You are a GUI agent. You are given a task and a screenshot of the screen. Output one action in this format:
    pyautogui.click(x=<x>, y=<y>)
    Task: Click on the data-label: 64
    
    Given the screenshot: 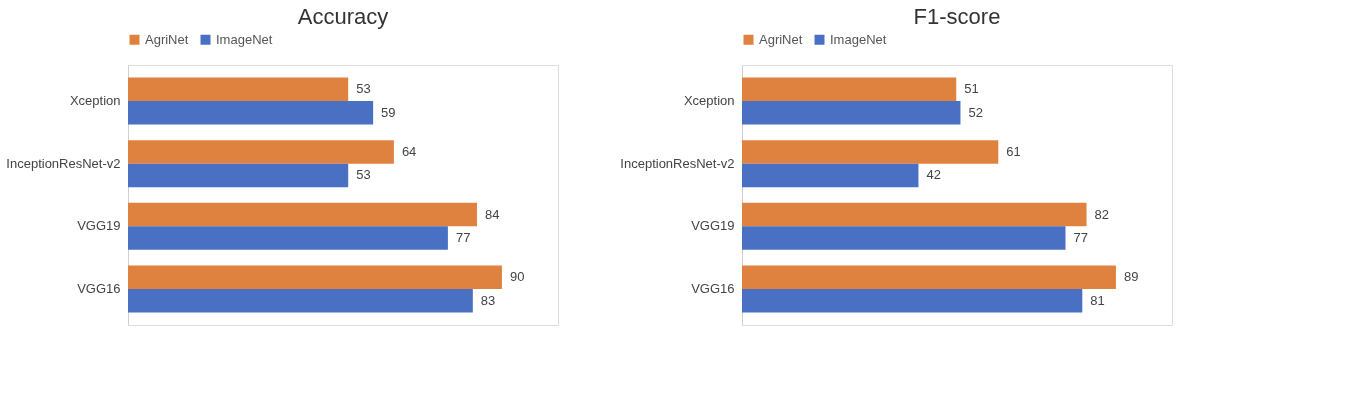 What is the action you would take?
    pyautogui.click(x=409, y=151)
    